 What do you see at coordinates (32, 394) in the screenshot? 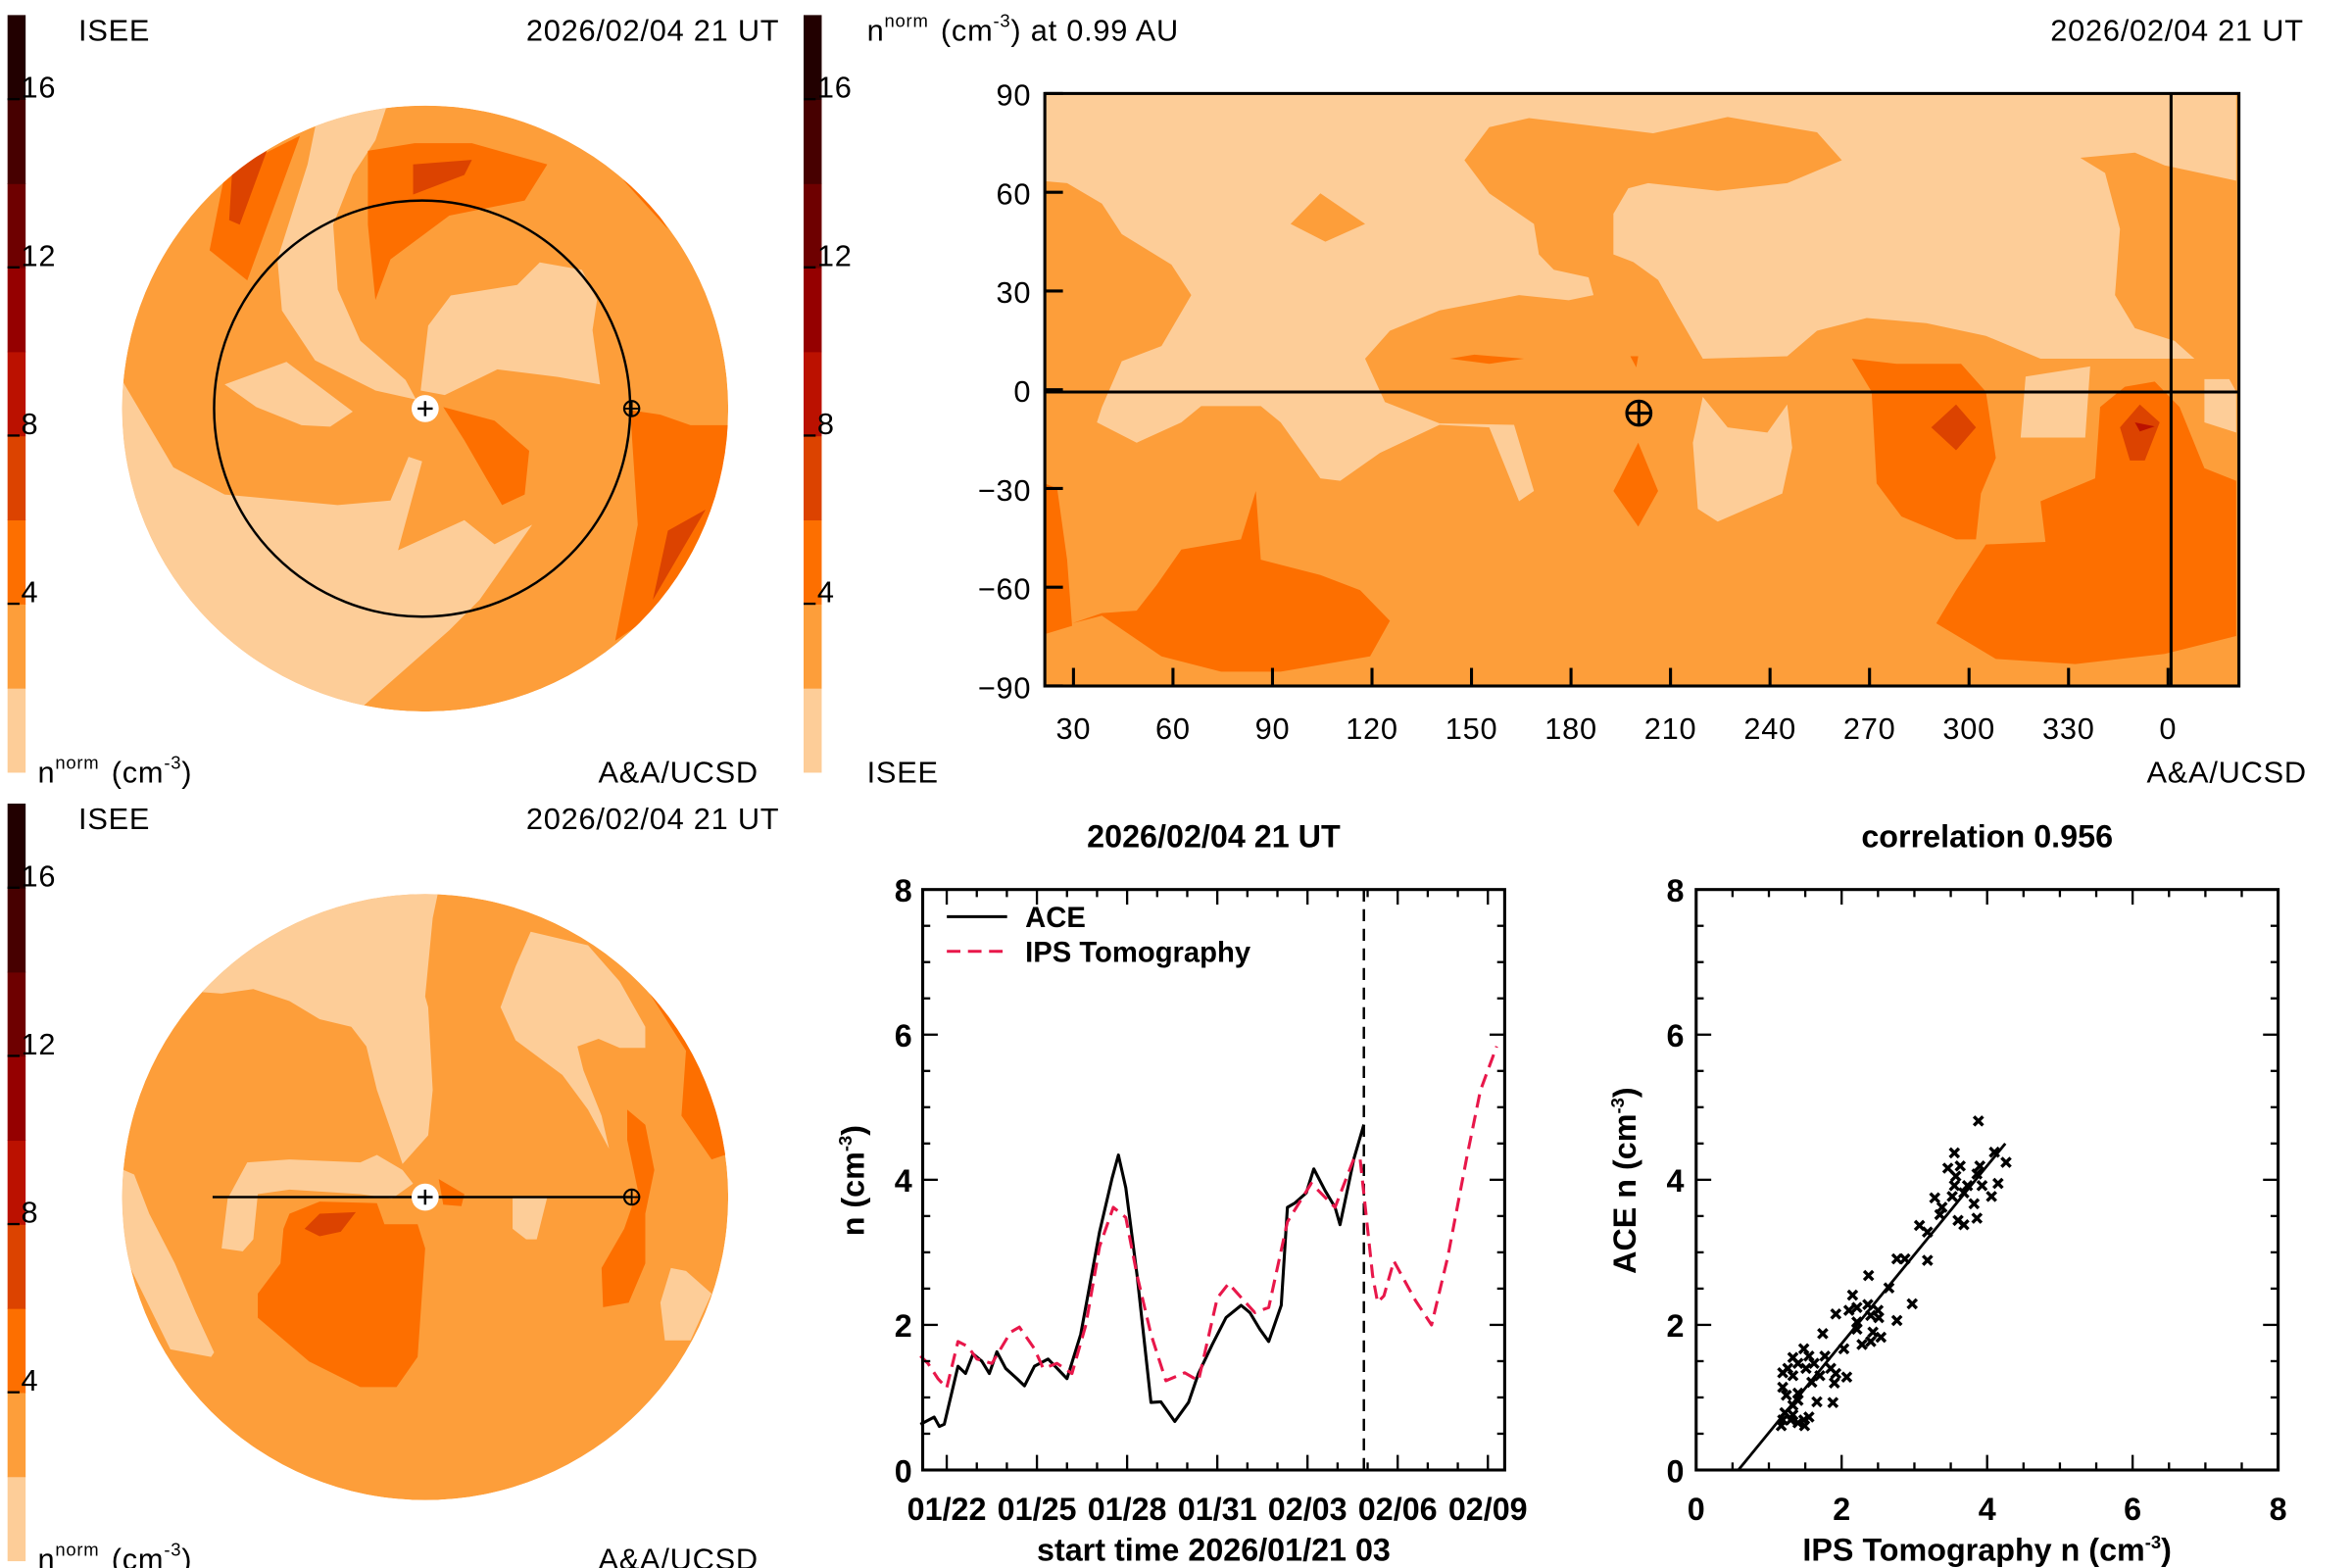
I see `colorbar-top-left: 4 8 12 16` at bounding box center [32, 394].